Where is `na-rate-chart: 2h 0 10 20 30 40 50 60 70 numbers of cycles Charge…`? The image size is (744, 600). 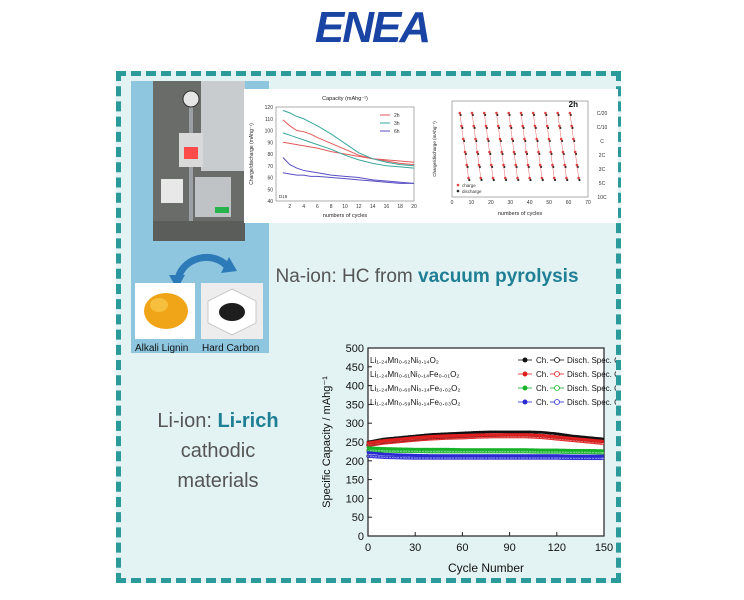 na-rate-chart: 2h 0 10 20 30 40 50 60 70 numbers of cycles Charge… is located at coordinates (519, 158).